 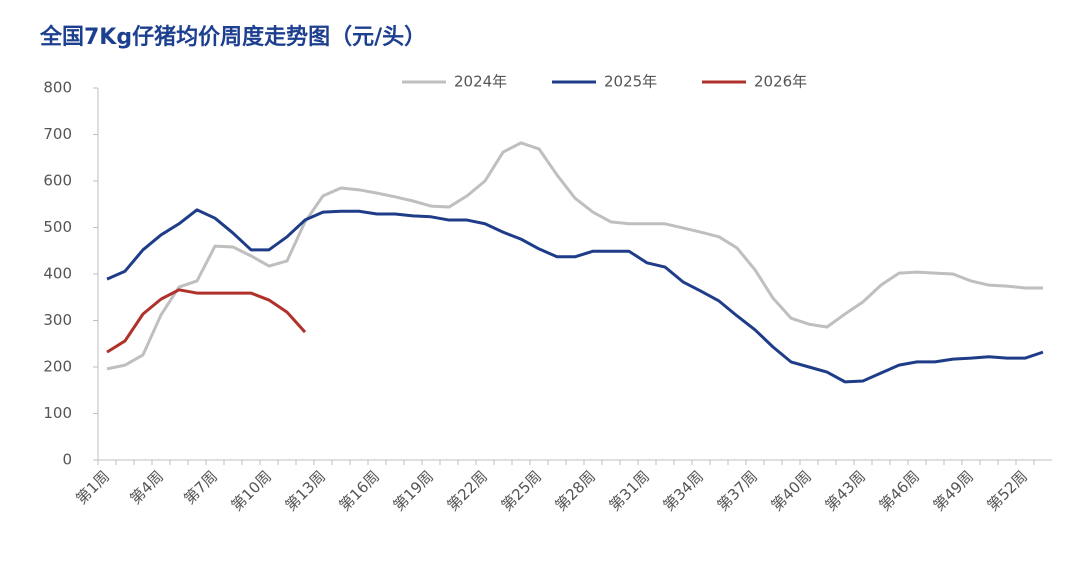 I want to click on y-tick-label: 600, so click(x=57, y=181).